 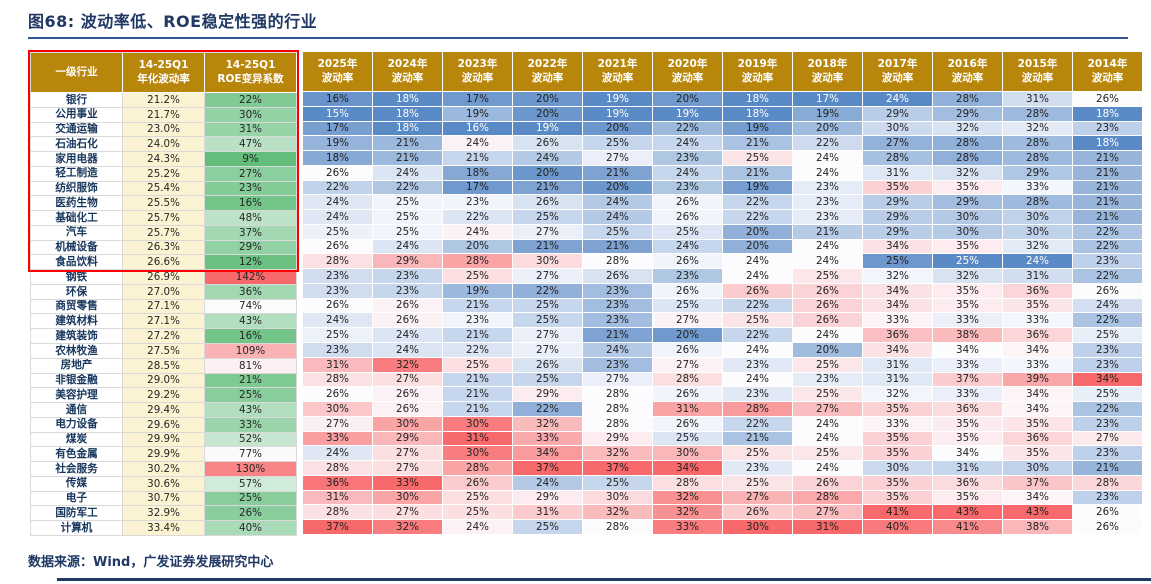 I want to click on volatility-cell: 41%, so click(x=968, y=527).